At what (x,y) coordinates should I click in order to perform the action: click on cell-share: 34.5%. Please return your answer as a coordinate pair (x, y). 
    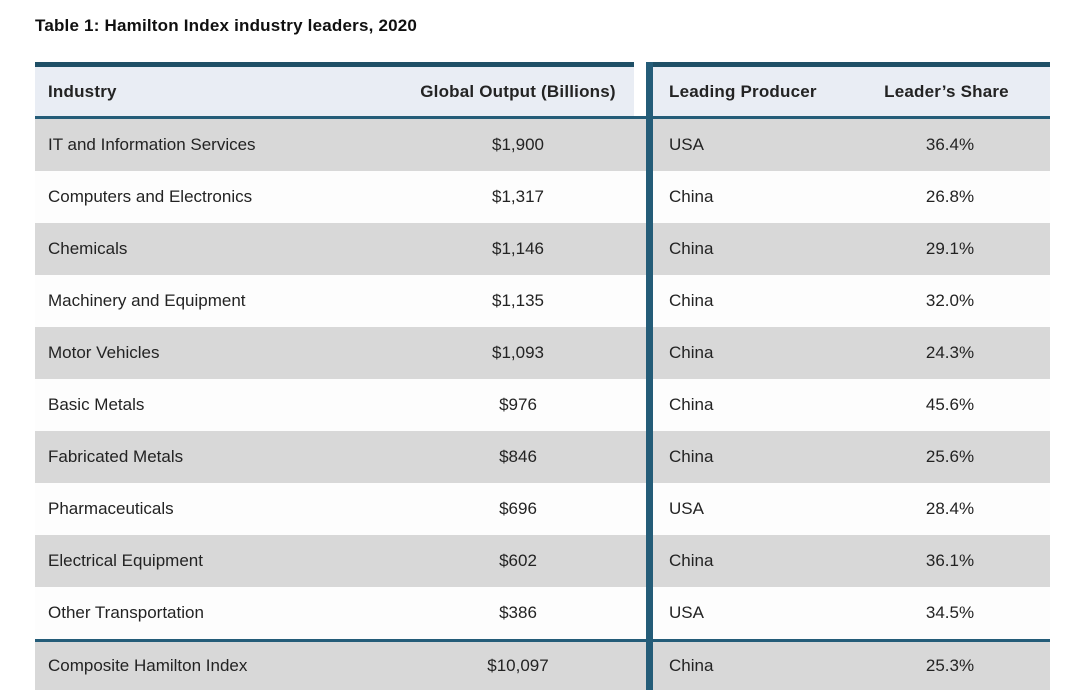
    Looking at the image, I should click on (950, 612).